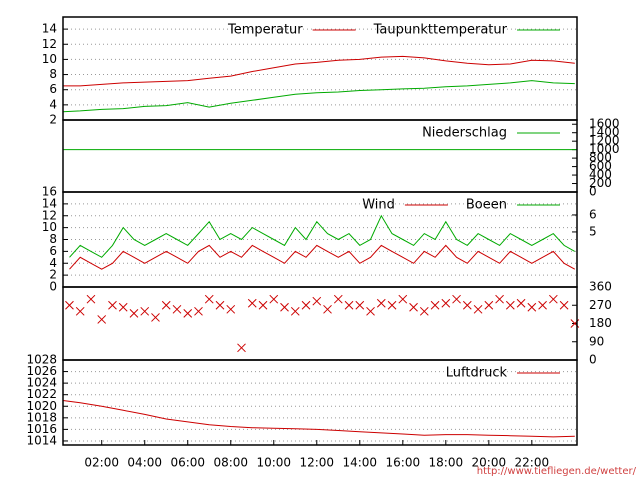 This screenshot has height=480, width=640. What do you see at coordinates (41, 429) in the screenshot?
I see `y-tick-label: 1016` at bounding box center [41, 429].